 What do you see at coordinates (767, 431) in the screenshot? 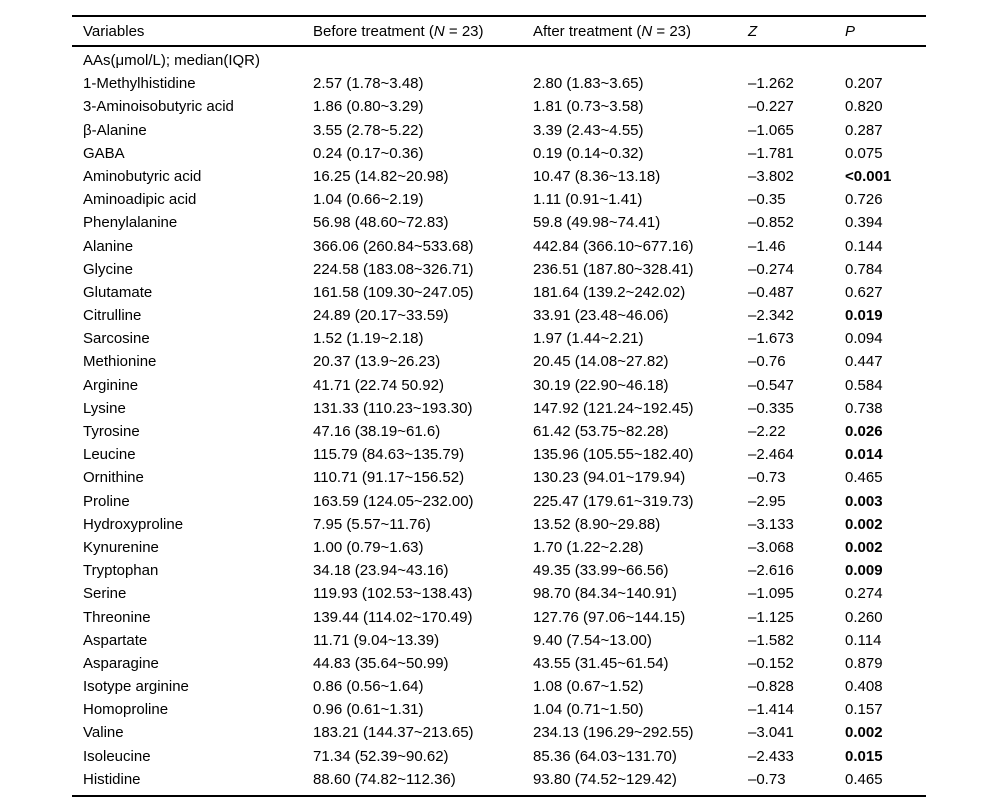
I see `z-cell: –2.22` at bounding box center [767, 431].